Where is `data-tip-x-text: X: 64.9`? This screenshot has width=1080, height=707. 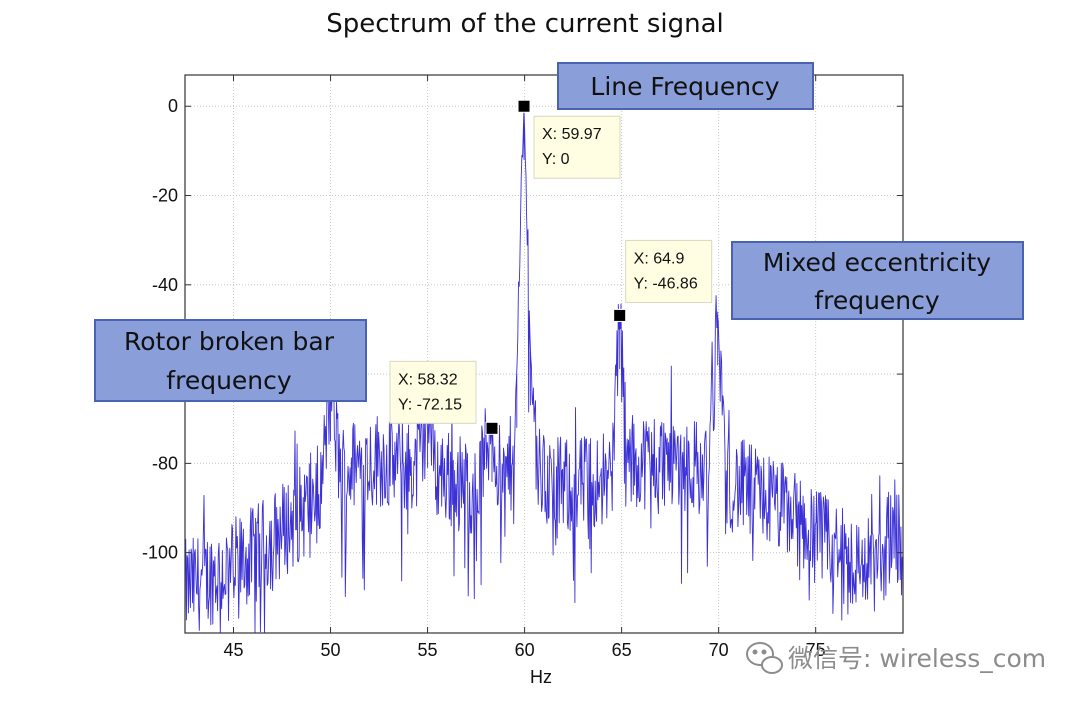 data-tip-x-text: X: 64.9 is located at coordinates (659, 258).